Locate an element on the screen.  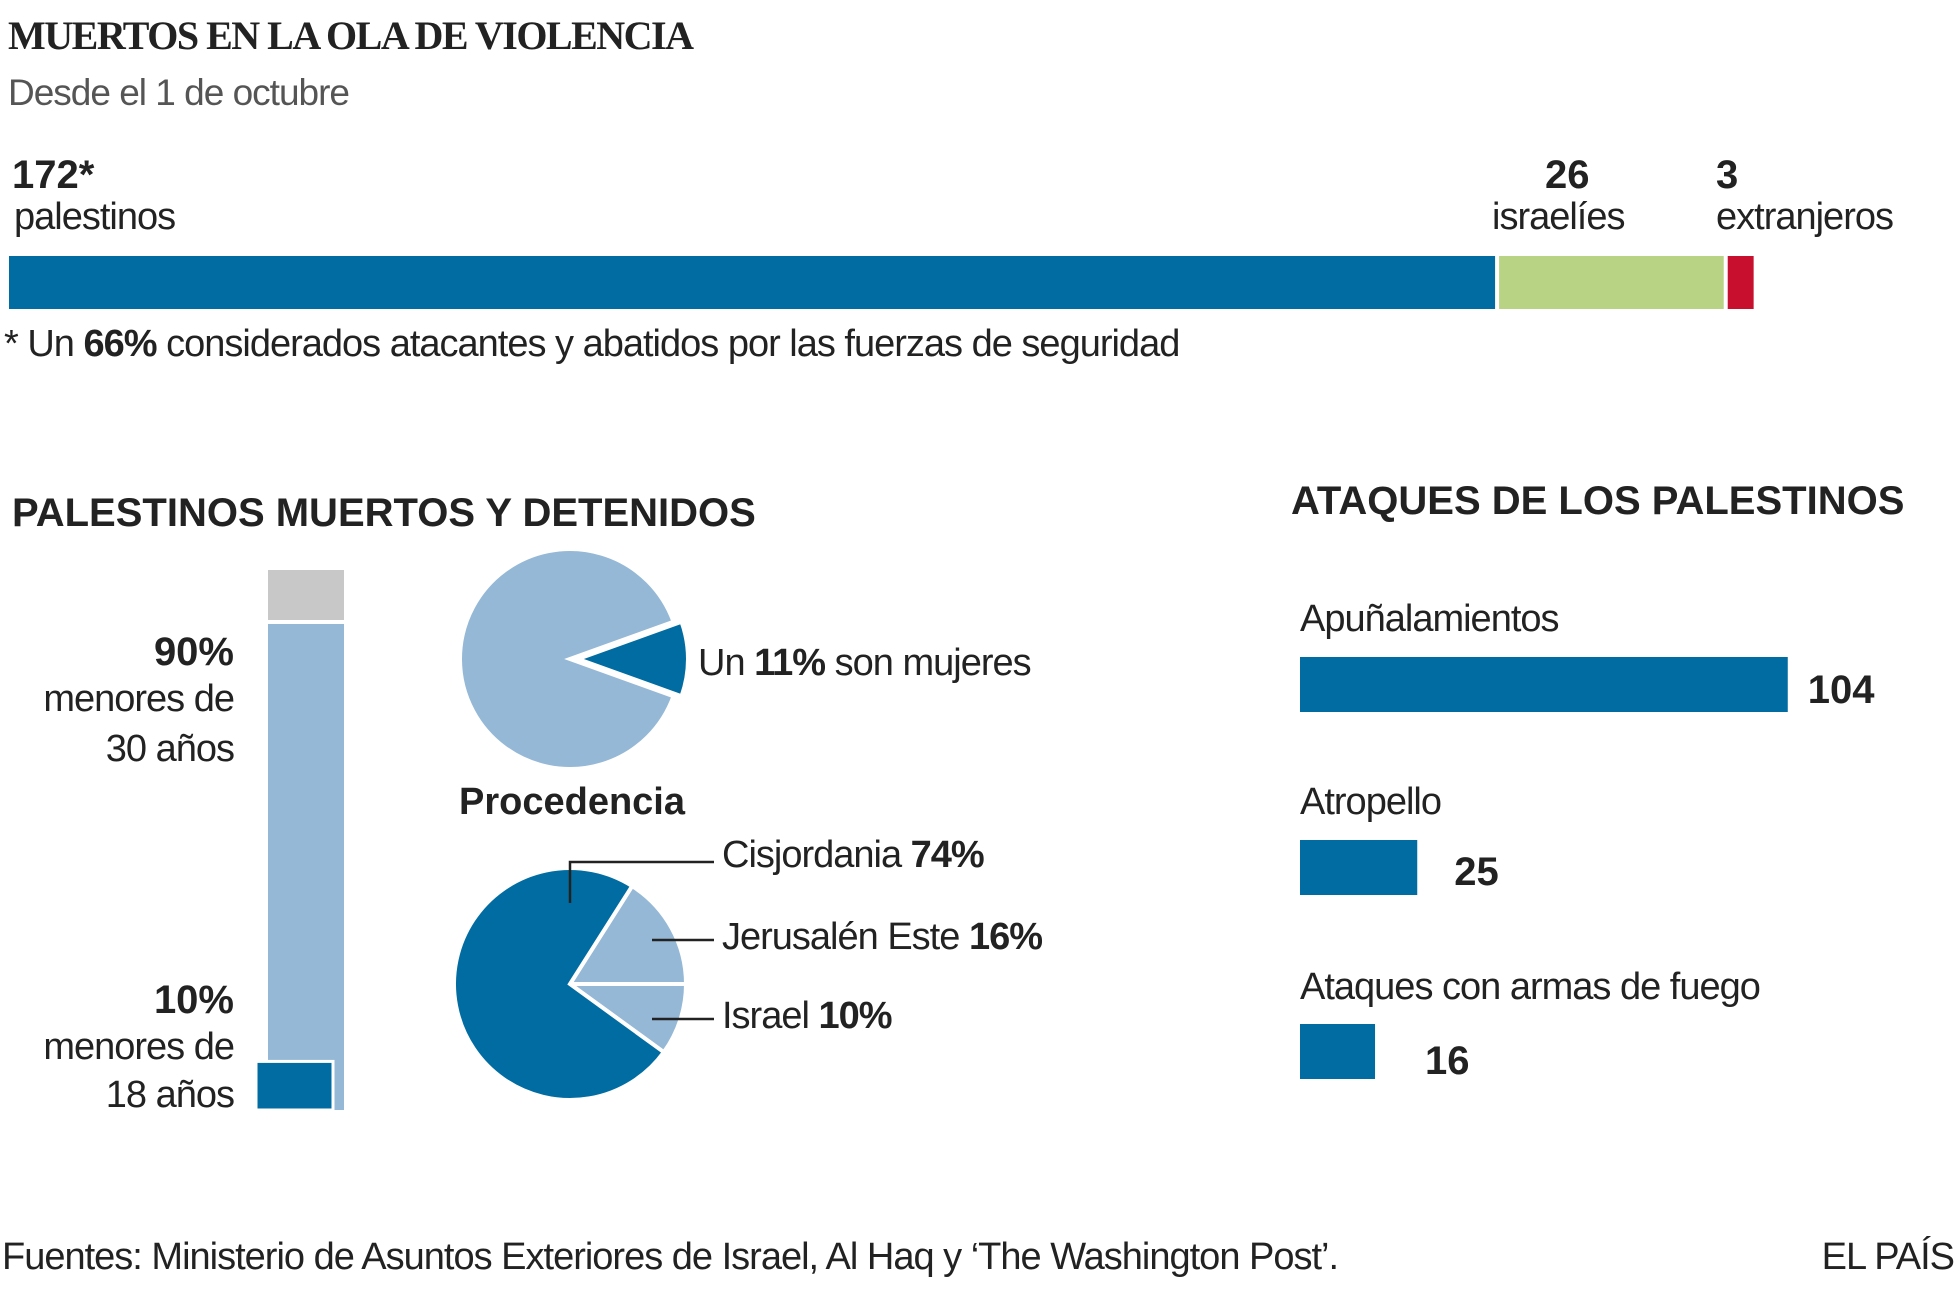
section-title-ataques: ATAQUES DE LOS PALESTINOS is located at coordinates (1598, 501).